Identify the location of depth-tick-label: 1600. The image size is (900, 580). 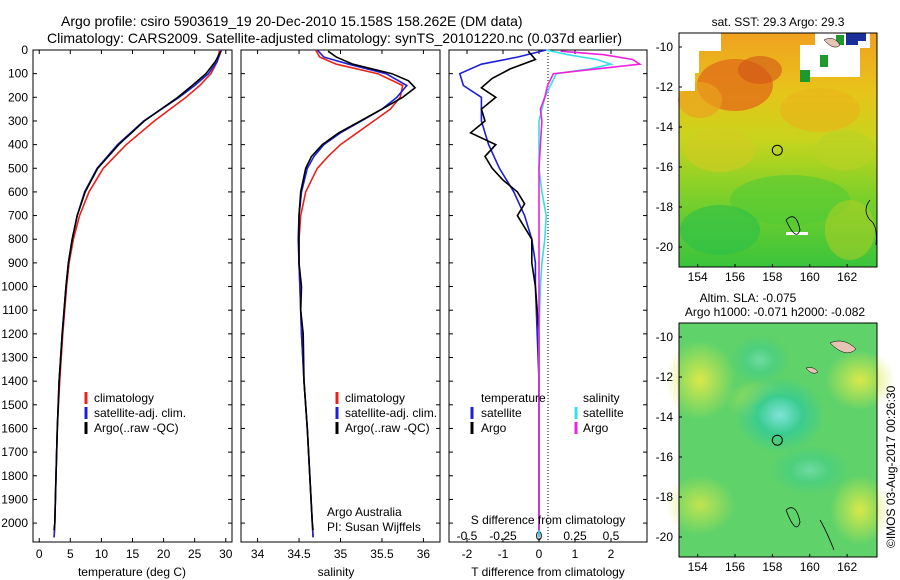
(14, 428).